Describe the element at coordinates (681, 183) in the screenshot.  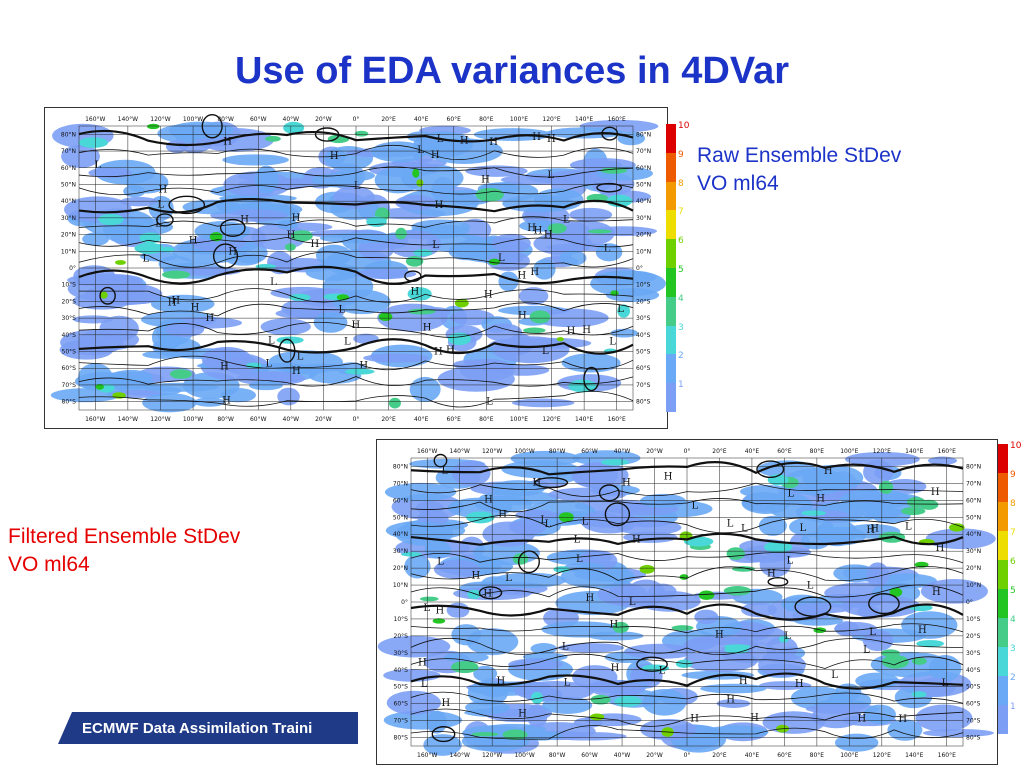
I see `colorbar-level-label: 8` at that location.